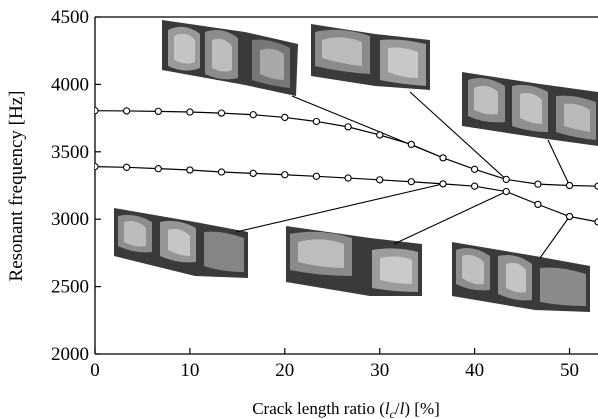 The width and height of the screenshot is (598, 419). I want to click on y-tick-label: 4000, so click(70, 84).